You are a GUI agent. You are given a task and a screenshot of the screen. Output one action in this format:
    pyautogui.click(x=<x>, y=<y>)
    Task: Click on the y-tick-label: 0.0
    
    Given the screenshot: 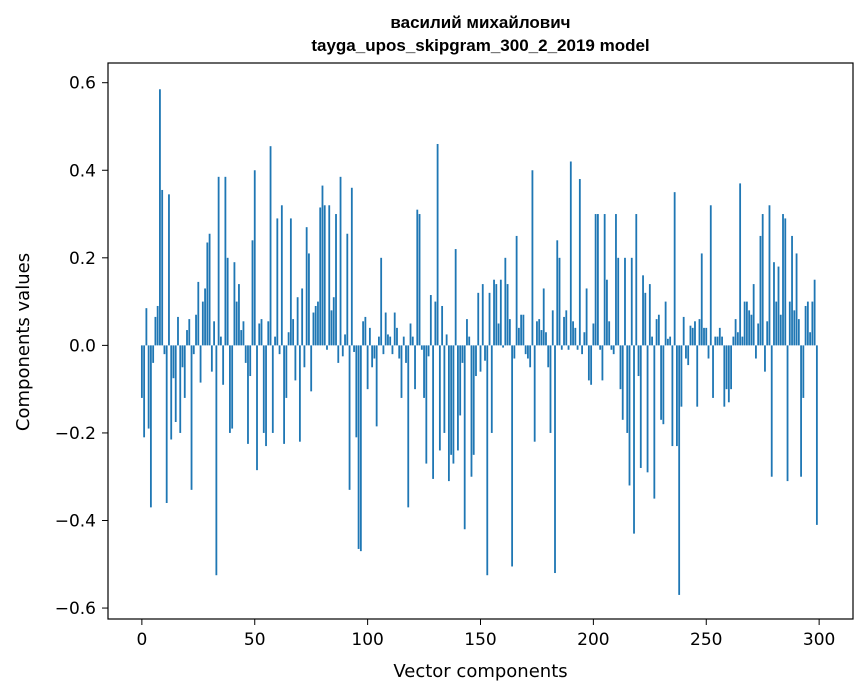 What is the action you would take?
    pyautogui.click(x=82, y=346)
    